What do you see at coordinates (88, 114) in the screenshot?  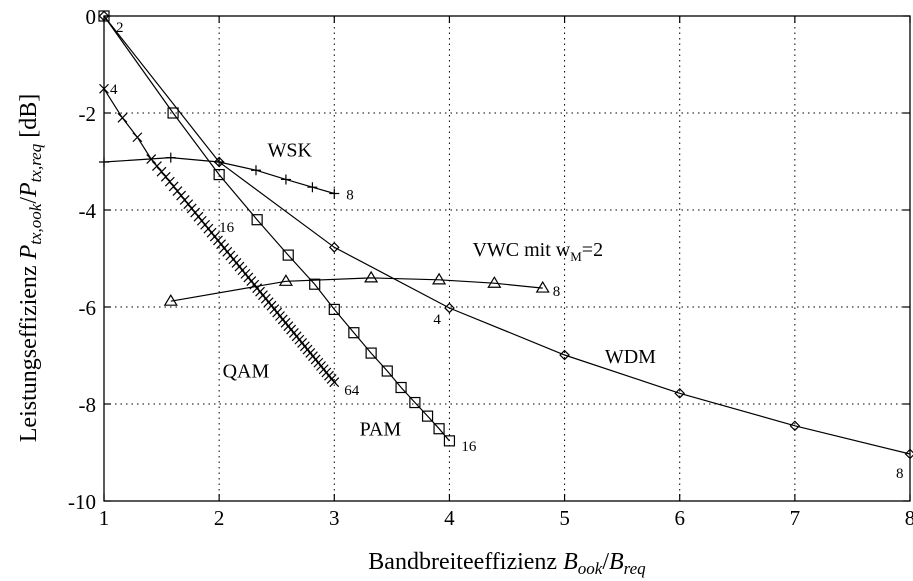 I see `y-tick-label: -2` at bounding box center [88, 114].